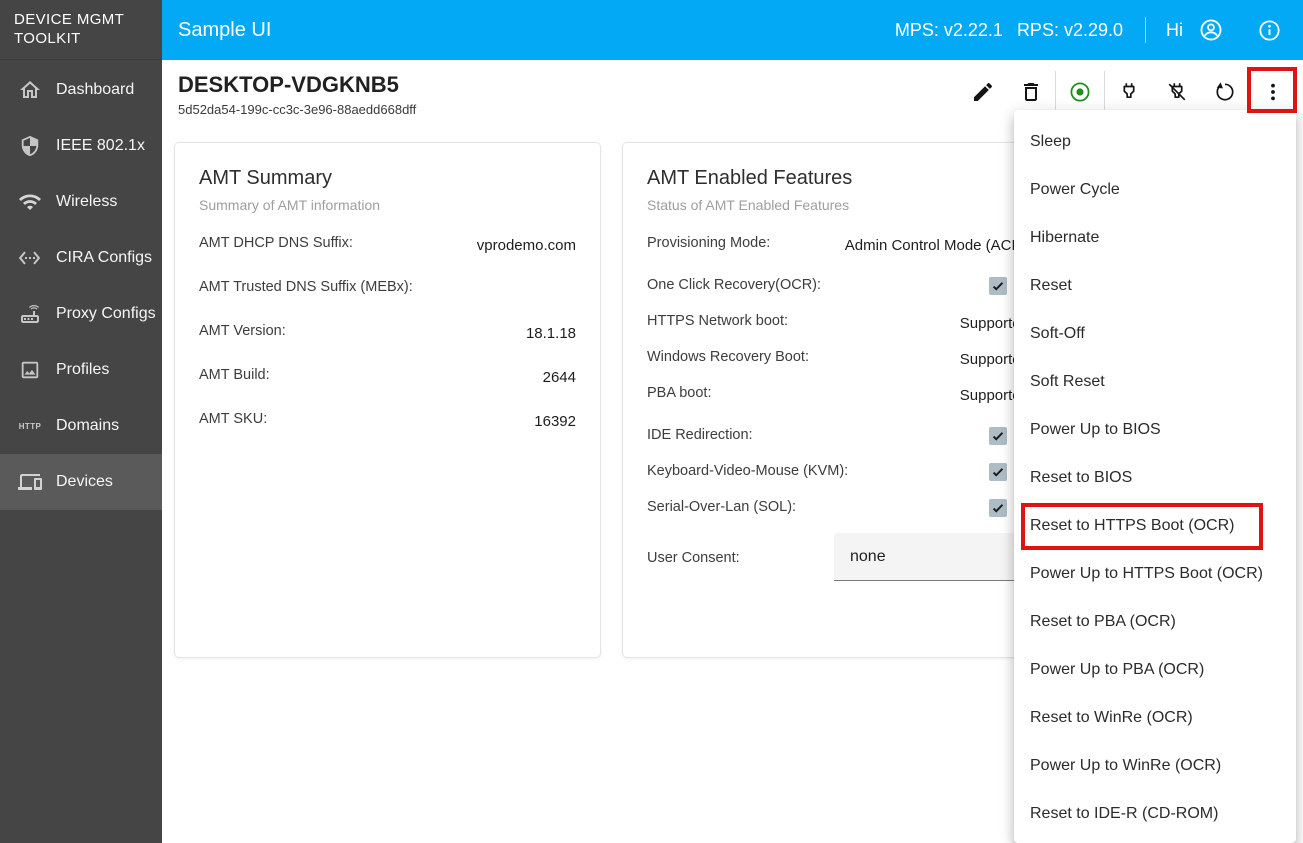 Image resolution: width=1303 pixels, height=843 pixels. What do you see at coordinates (728, 357) in the screenshot?
I see `row-label: Windows Recovery Boot:` at bounding box center [728, 357].